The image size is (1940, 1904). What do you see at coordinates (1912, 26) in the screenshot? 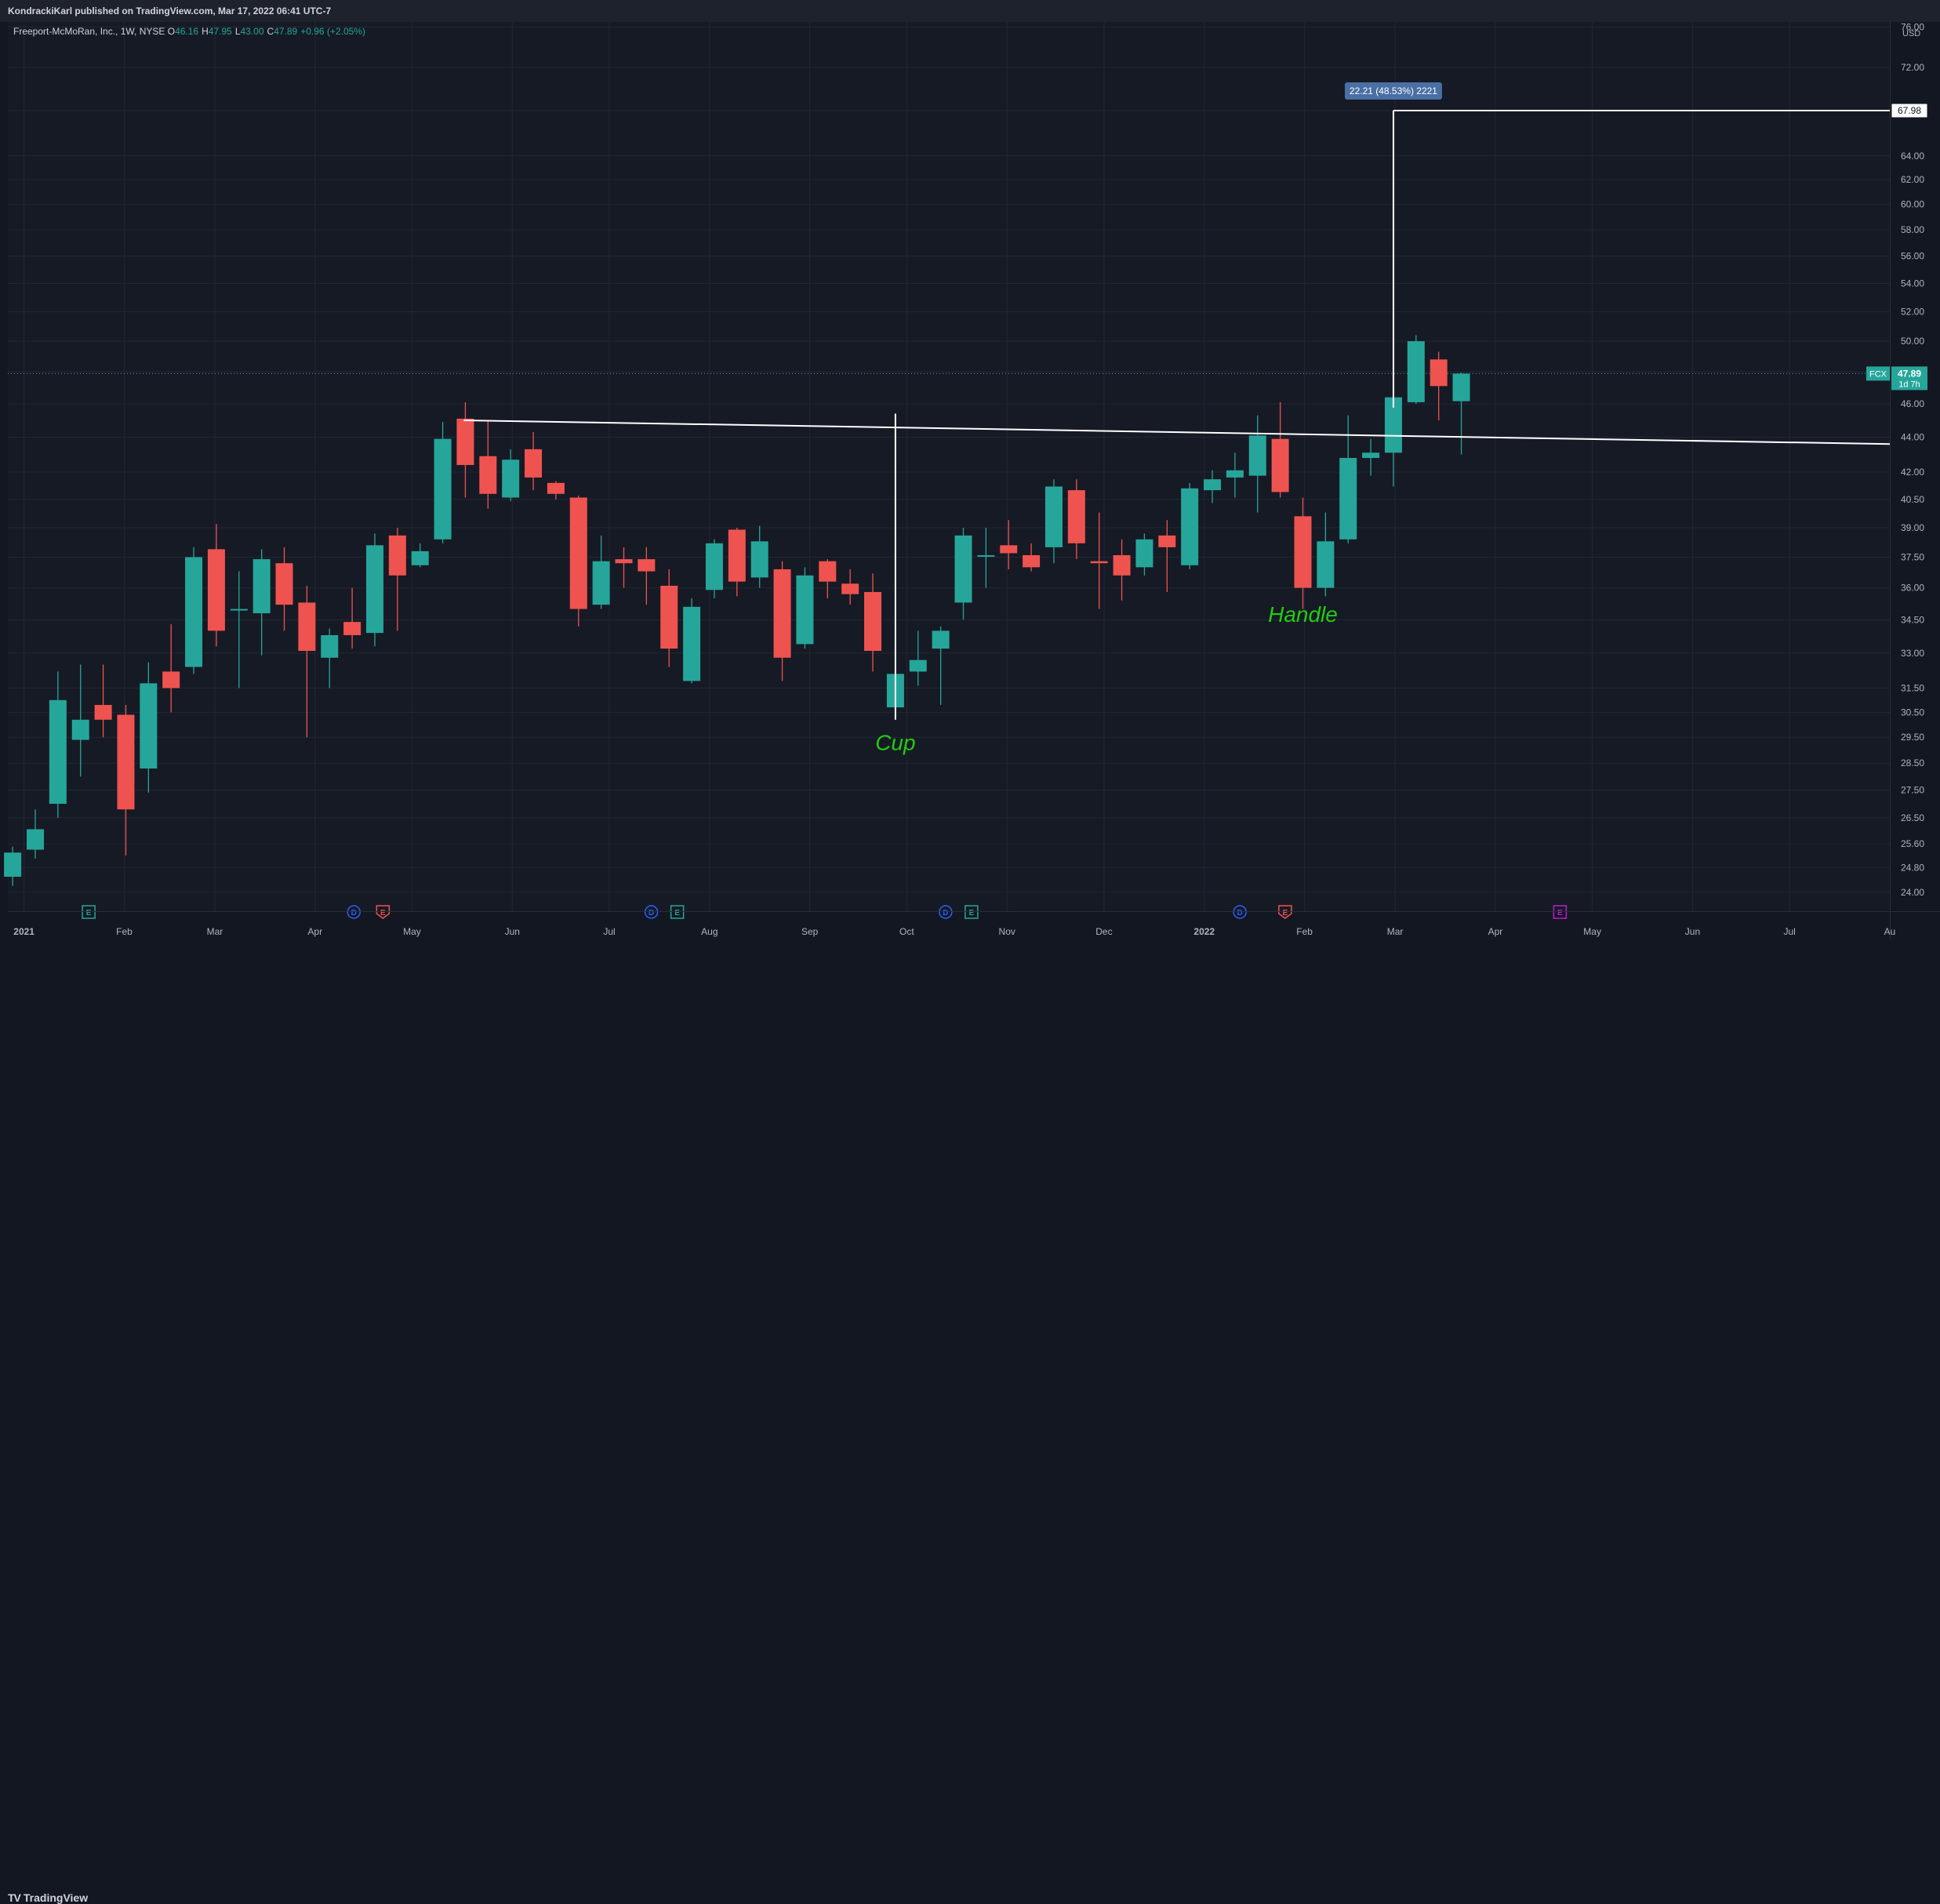
I see `y-tick-label: 76.00` at bounding box center [1912, 26].